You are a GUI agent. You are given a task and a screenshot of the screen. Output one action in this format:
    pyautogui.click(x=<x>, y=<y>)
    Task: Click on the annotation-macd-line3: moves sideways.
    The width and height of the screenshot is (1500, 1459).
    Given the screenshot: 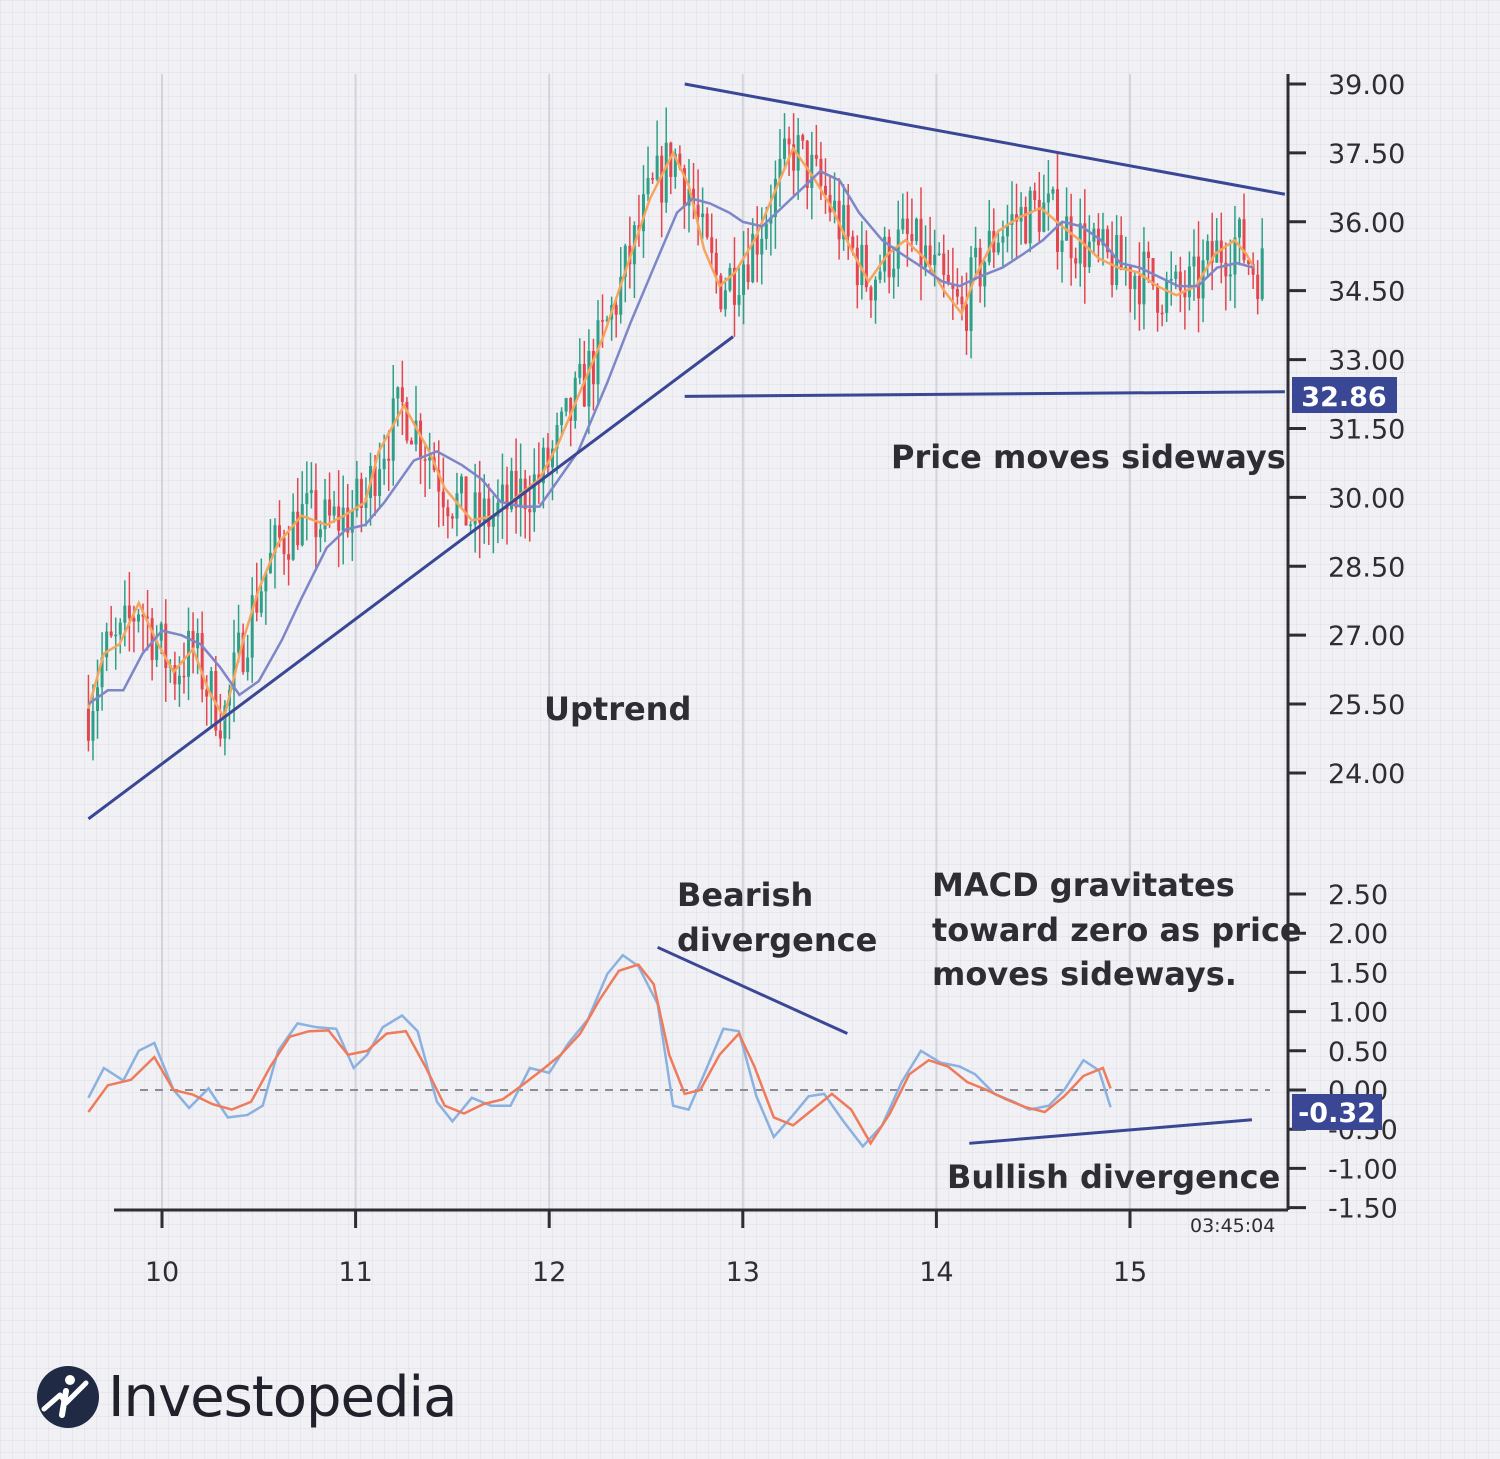 What is the action you would take?
    pyautogui.click(x=1084, y=974)
    